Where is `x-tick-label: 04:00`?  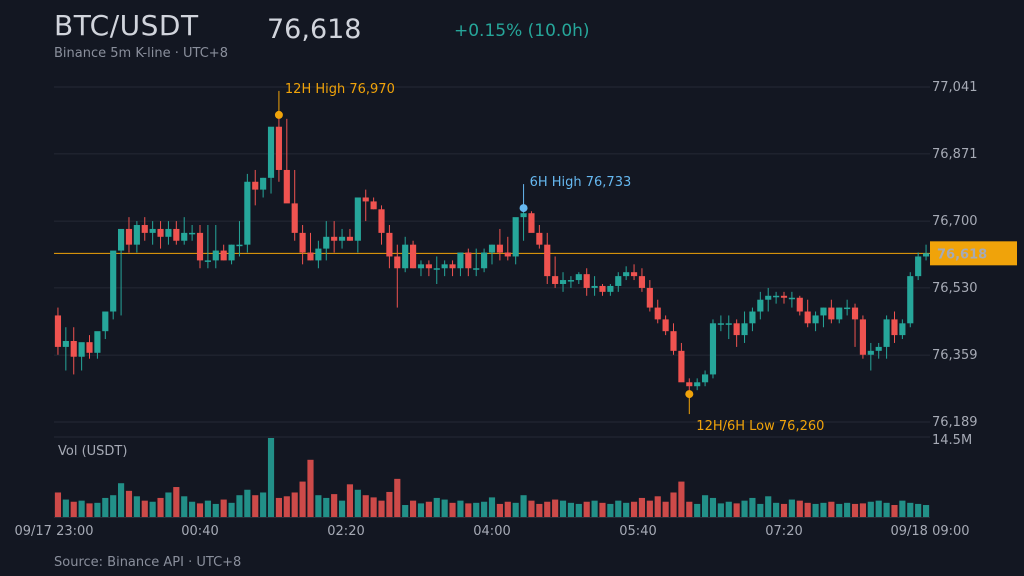 x-tick-label: 04:00 is located at coordinates (491, 531).